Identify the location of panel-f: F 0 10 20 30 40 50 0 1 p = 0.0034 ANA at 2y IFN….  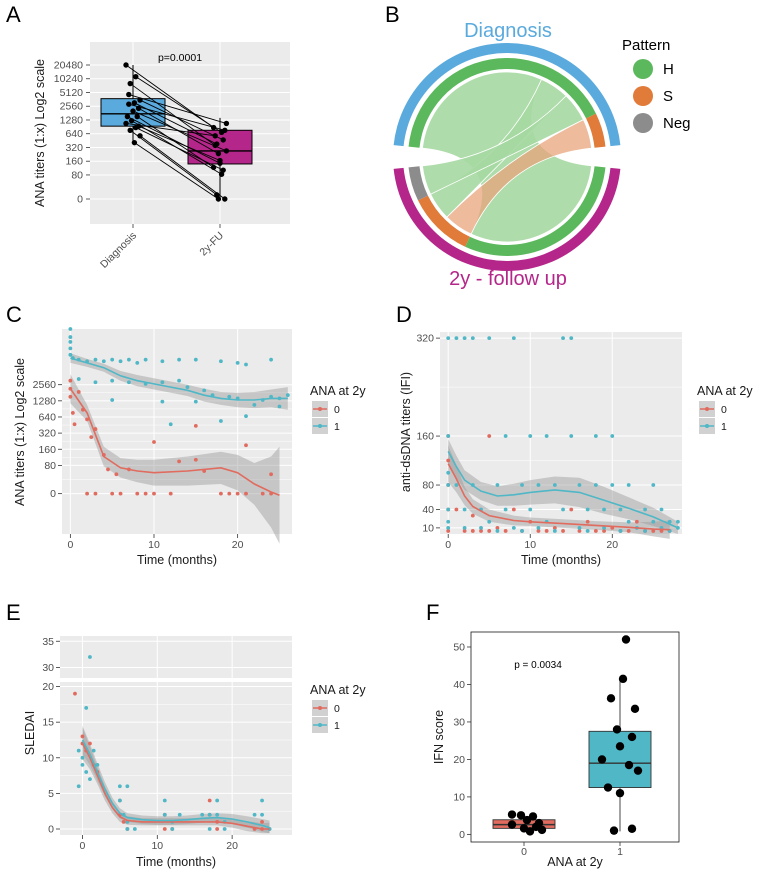
(553, 734).